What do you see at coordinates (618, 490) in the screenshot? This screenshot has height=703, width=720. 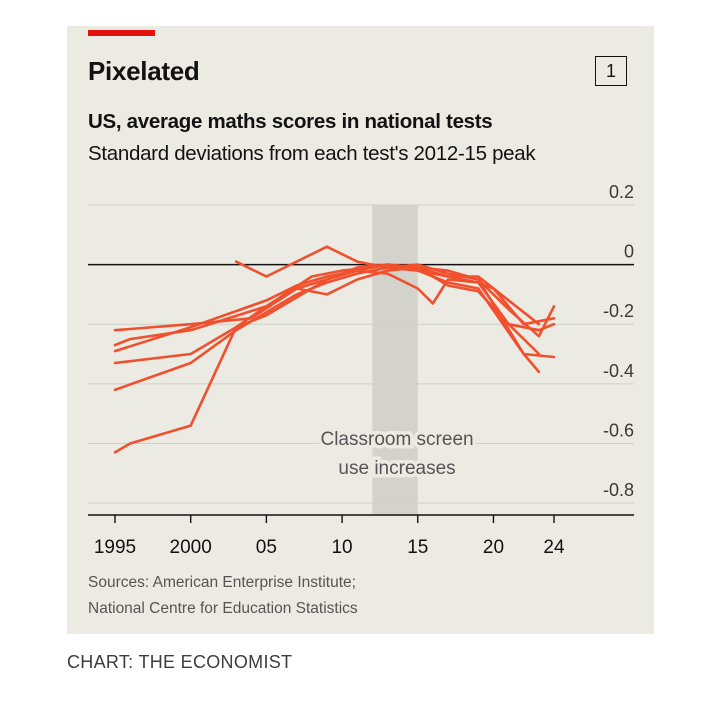 I see `y-tick-label: -0.8` at bounding box center [618, 490].